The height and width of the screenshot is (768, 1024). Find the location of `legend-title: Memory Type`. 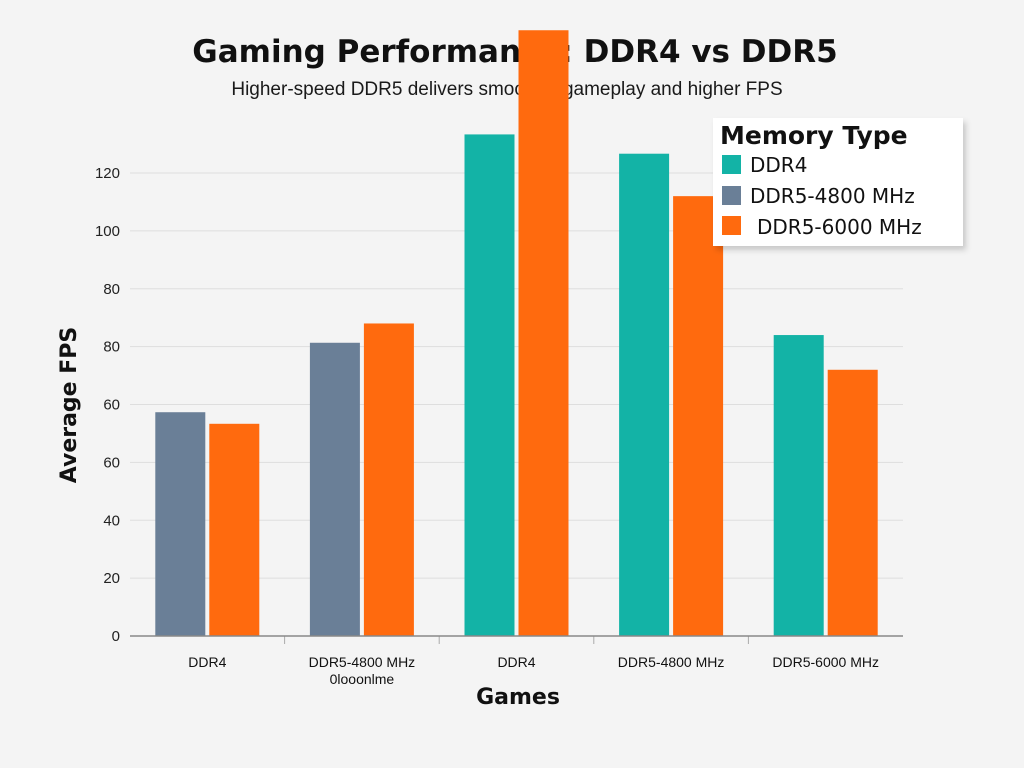

legend-title: Memory Type is located at coordinates (814, 135).